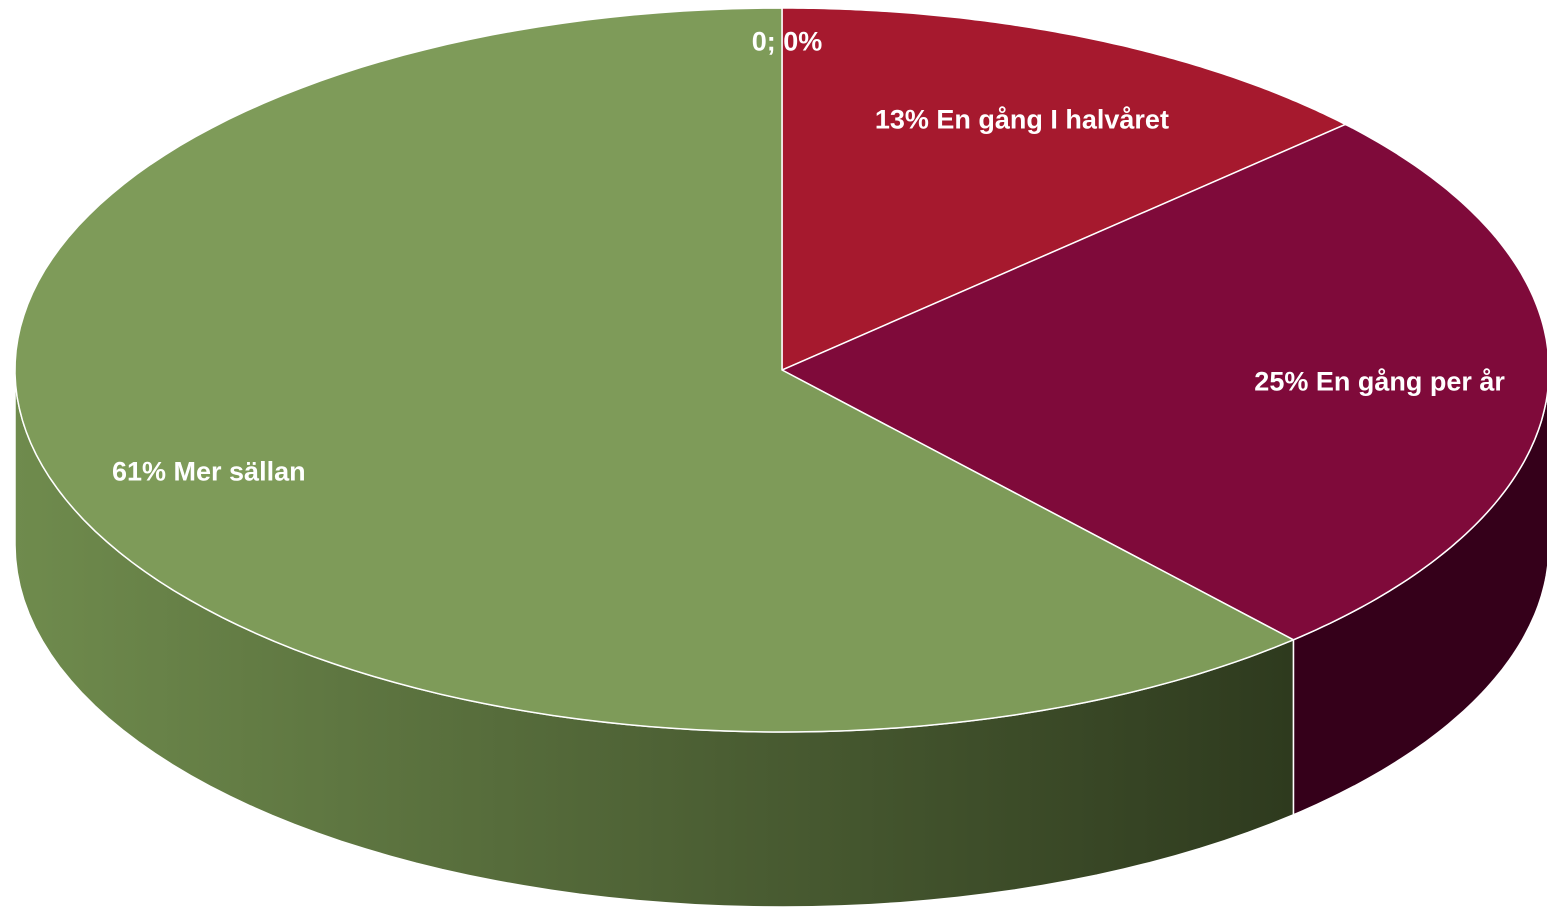 The height and width of the screenshot is (909, 1547). I want to click on pie-slice-13-en-g-ng-i-halv-ret, so click(1064, 189).